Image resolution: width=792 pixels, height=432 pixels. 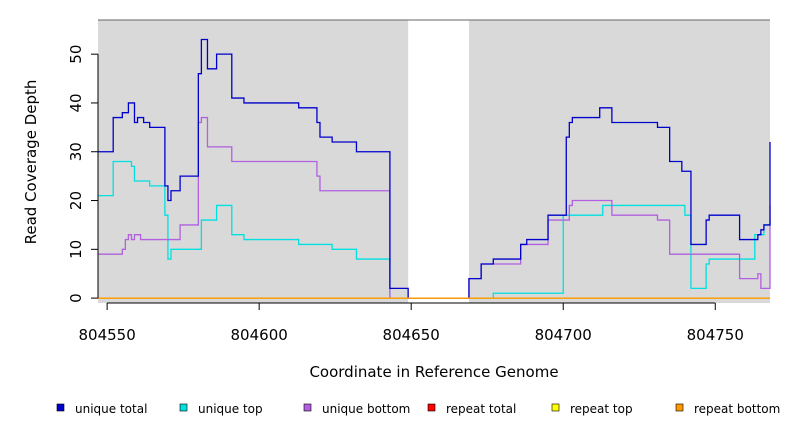 What do you see at coordinates (76, 102) in the screenshot?
I see `y-tick-label: 40` at bounding box center [76, 102].